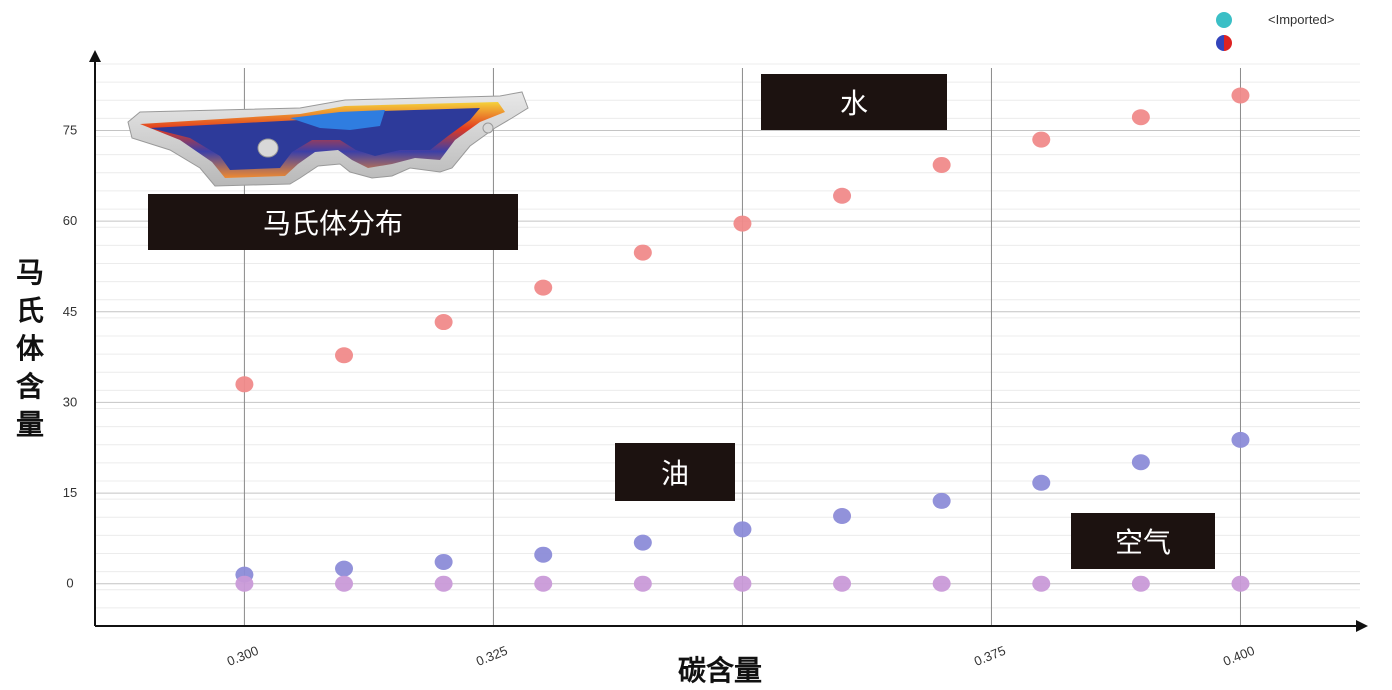 This screenshot has height=690, width=1392. I want to click on y-tick-label: 75, so click(70, 130).